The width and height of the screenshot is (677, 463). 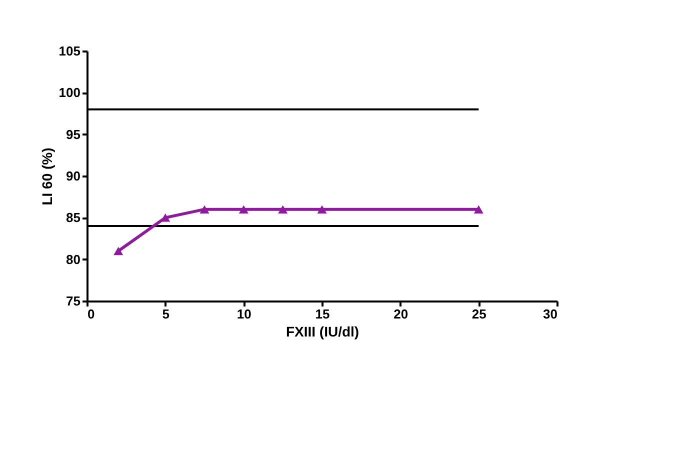 What do you see at coordinates (73, 301) in the screenshot?
I see `y-tick-label: 75` at bounding box center [73, 301].